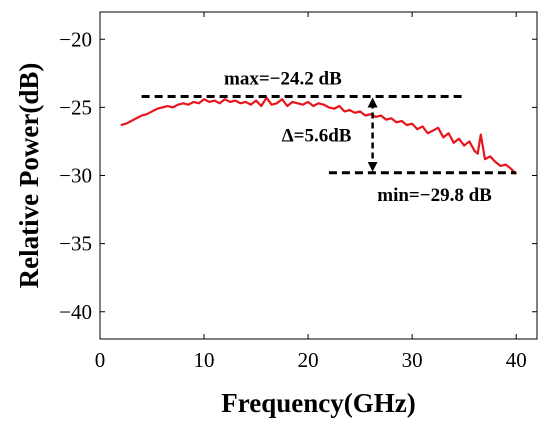 This screenshot has width=550, height=426. What do you see at coordinates (75, 39) in the screenshot?
I see `y-tick-label: −20` at bounding box center [75, 39].